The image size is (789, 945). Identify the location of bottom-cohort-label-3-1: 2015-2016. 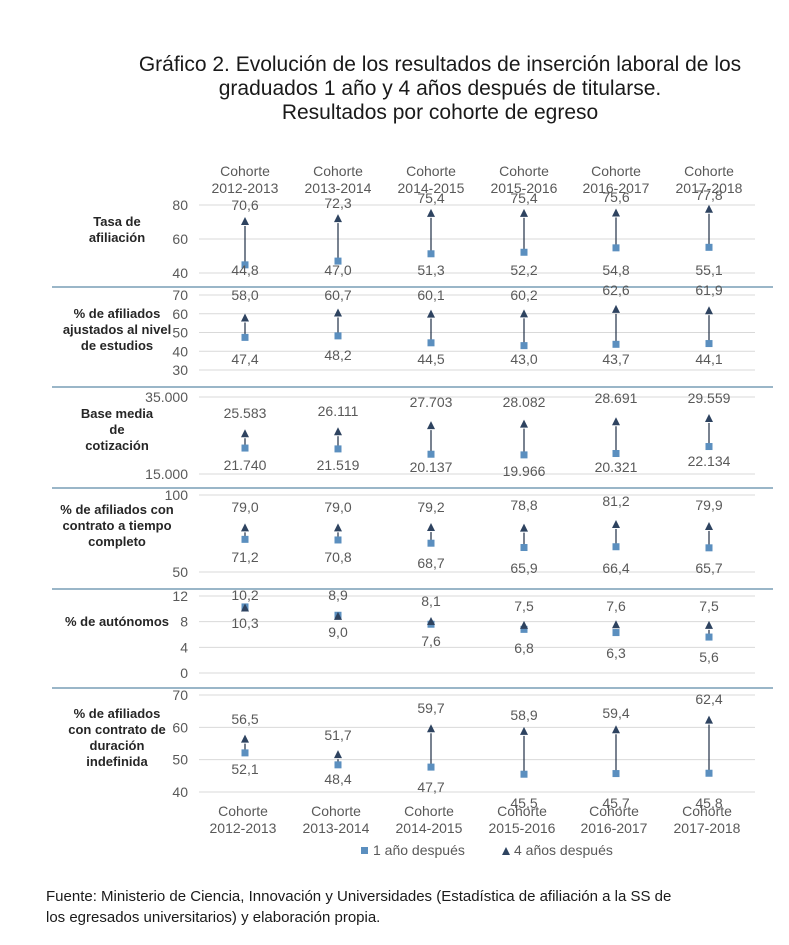
(522, 828).